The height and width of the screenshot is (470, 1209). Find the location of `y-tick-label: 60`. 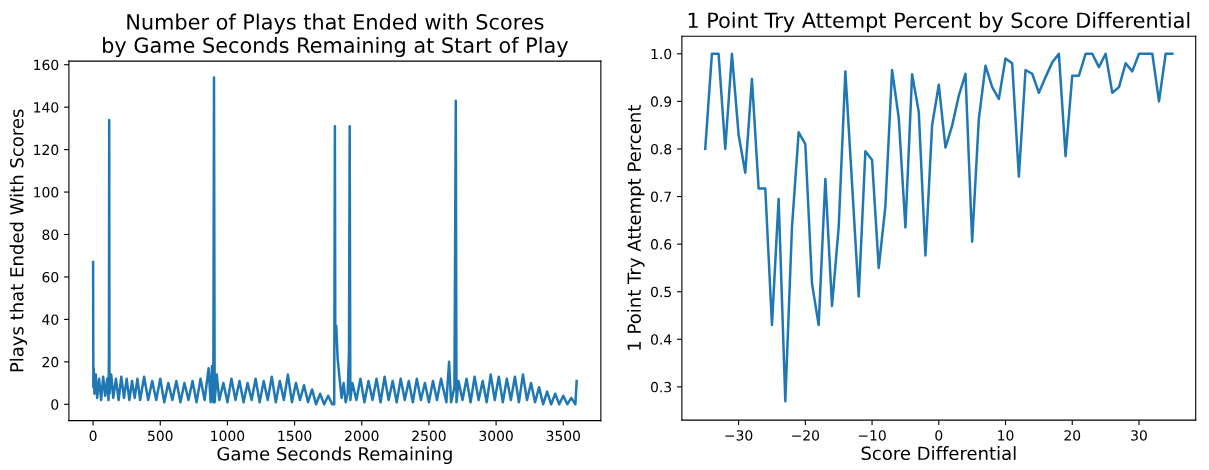

y-tick-label: 60 is located at coordinates (50, 277).